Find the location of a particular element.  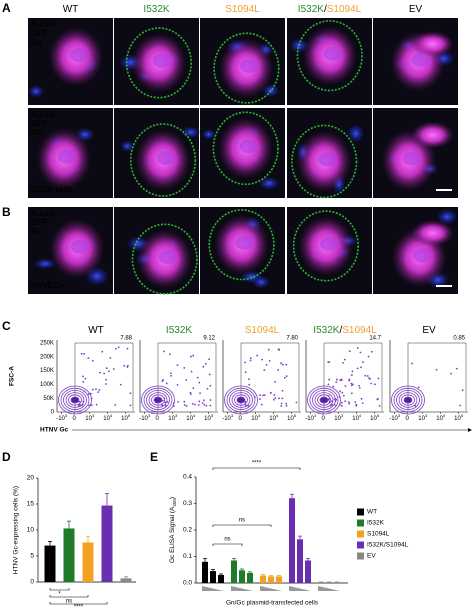

condition-label-part: WT is located at coordinates (96, 330).